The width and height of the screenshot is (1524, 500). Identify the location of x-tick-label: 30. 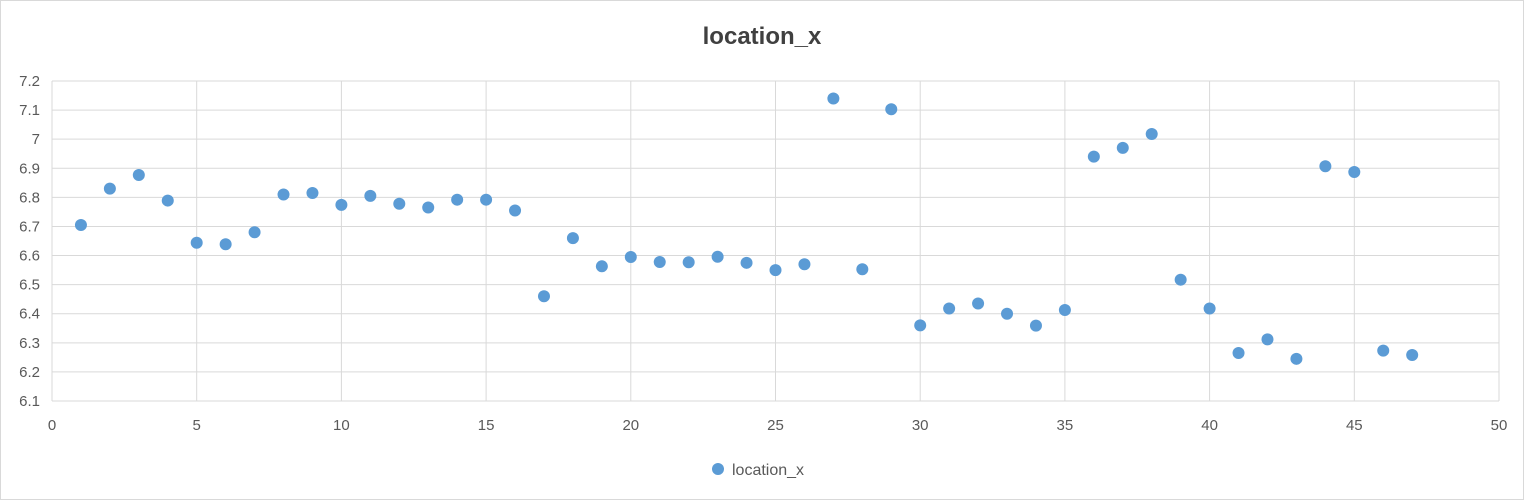
(920, 425).